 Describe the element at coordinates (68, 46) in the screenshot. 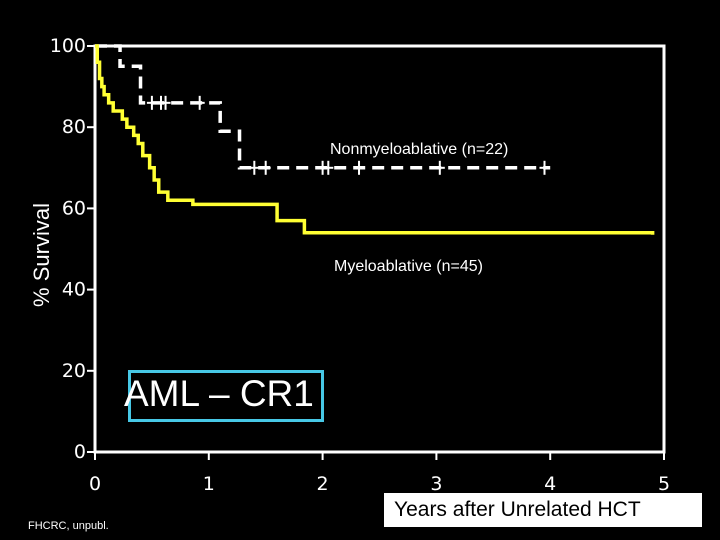

I see `y-tick-label: 100` at that location.